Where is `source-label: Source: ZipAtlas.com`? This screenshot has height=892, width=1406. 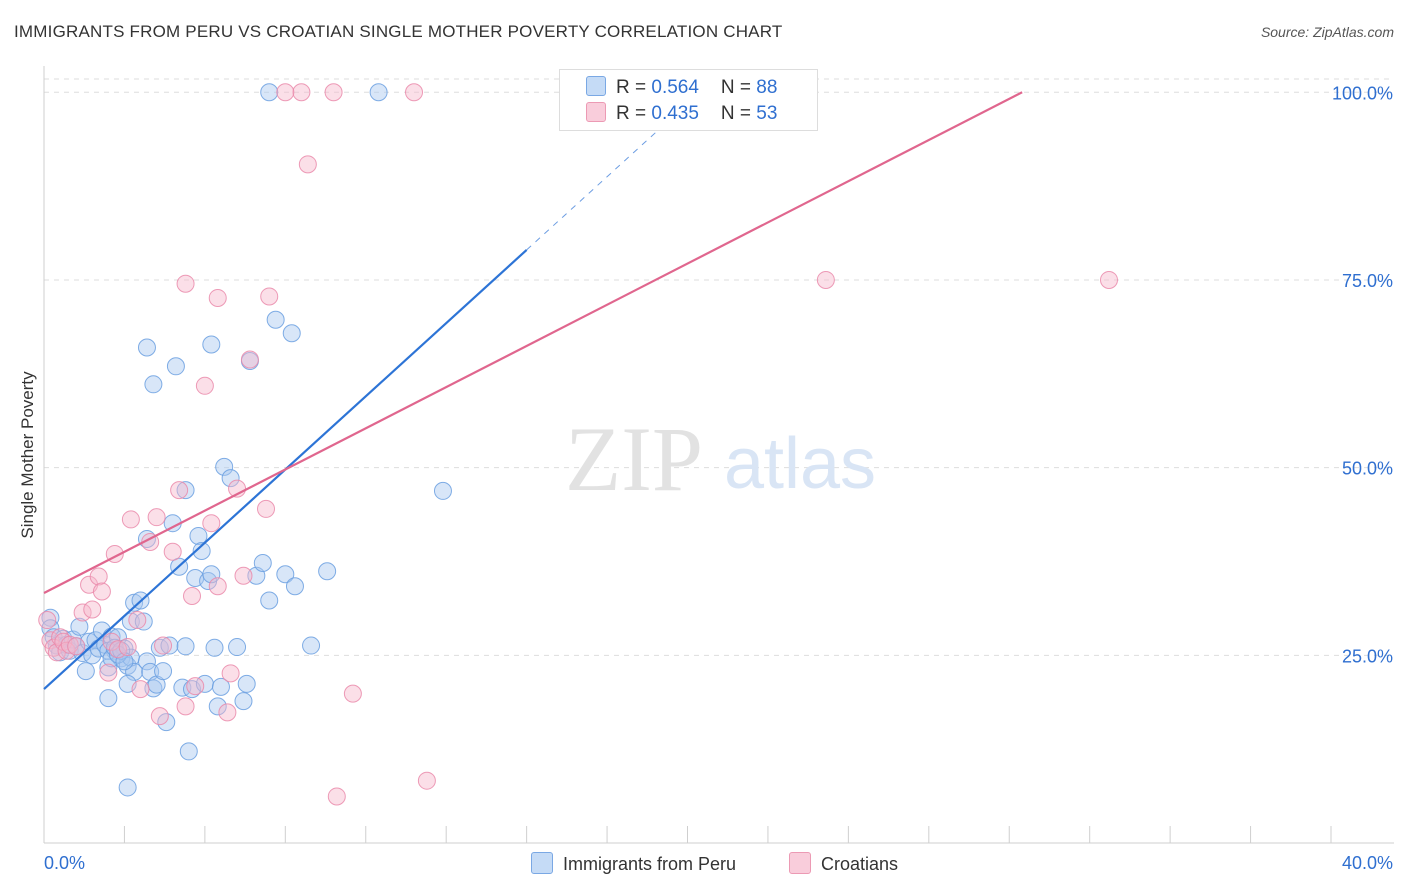 source-label: Source: ZipAtlas.com is located at coordinates (1327, 32).